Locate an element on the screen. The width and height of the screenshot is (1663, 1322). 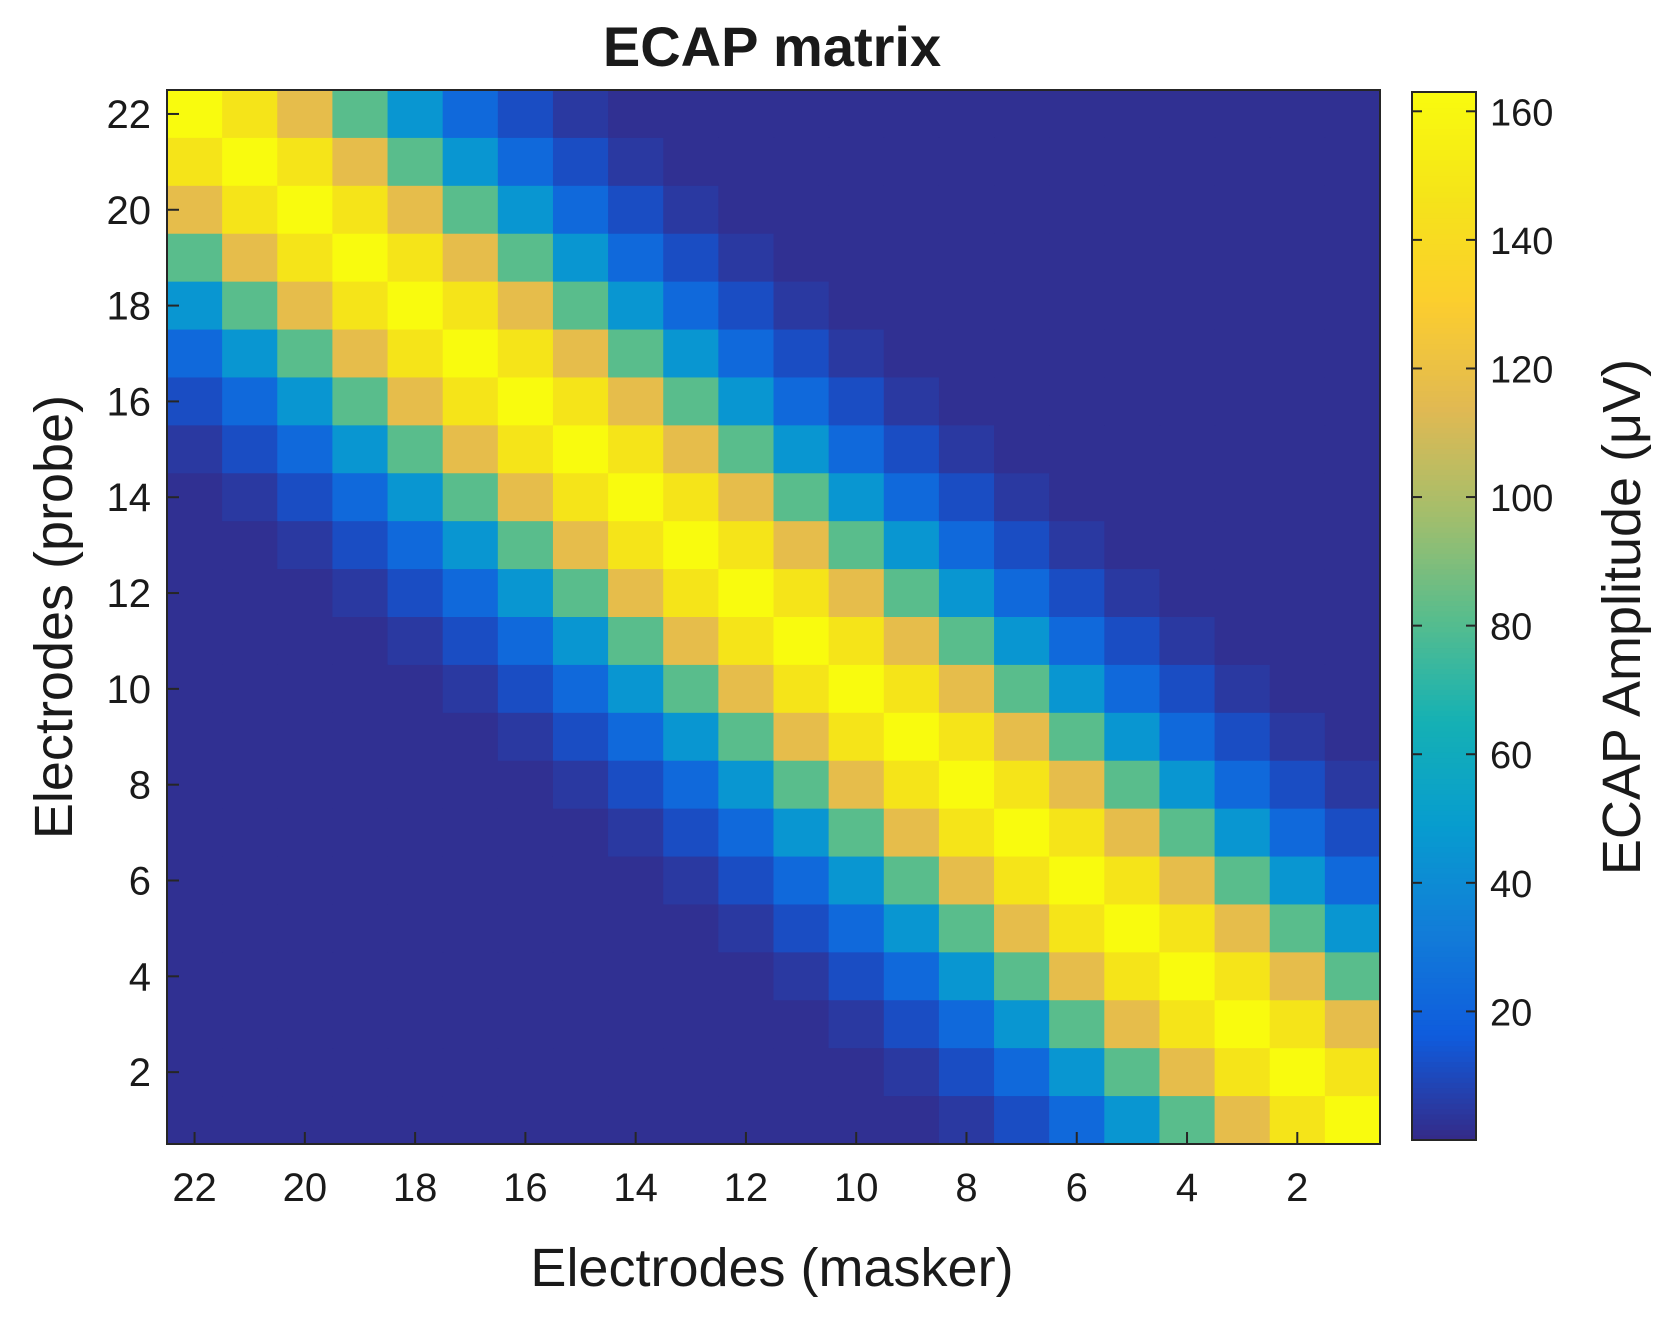
y-tick-label: 6 is located at coordinates (140, 882).